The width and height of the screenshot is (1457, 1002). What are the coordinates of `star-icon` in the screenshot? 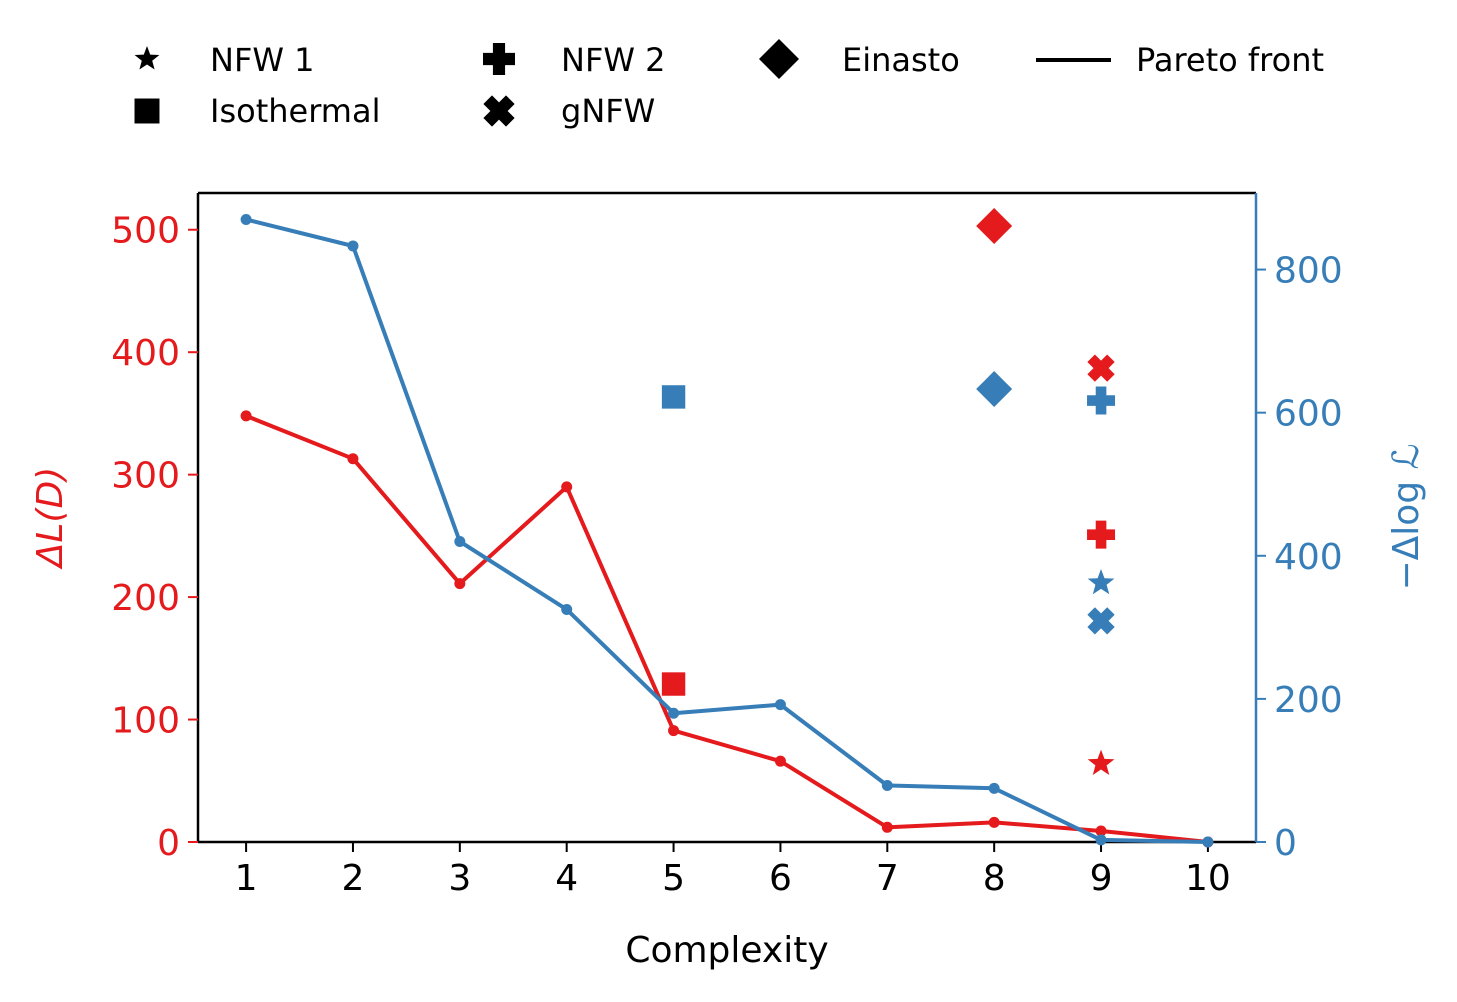 It's located at (147, 58).